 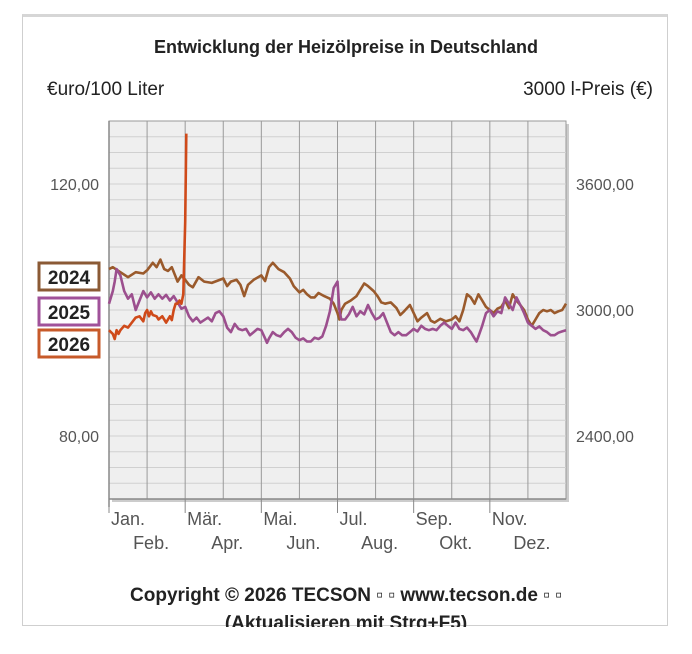 What do you see at coordinates (227, 543) in the screenshot?
I see `x-tick-label: Apr.` at bounding box center [227, 543].